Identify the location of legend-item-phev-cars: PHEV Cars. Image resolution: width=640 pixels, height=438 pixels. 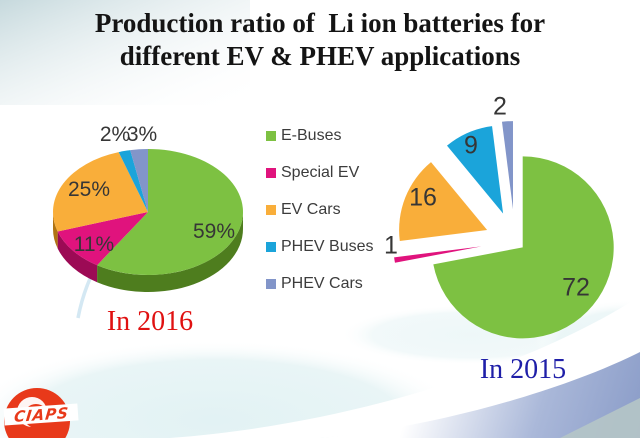
(319, 284).